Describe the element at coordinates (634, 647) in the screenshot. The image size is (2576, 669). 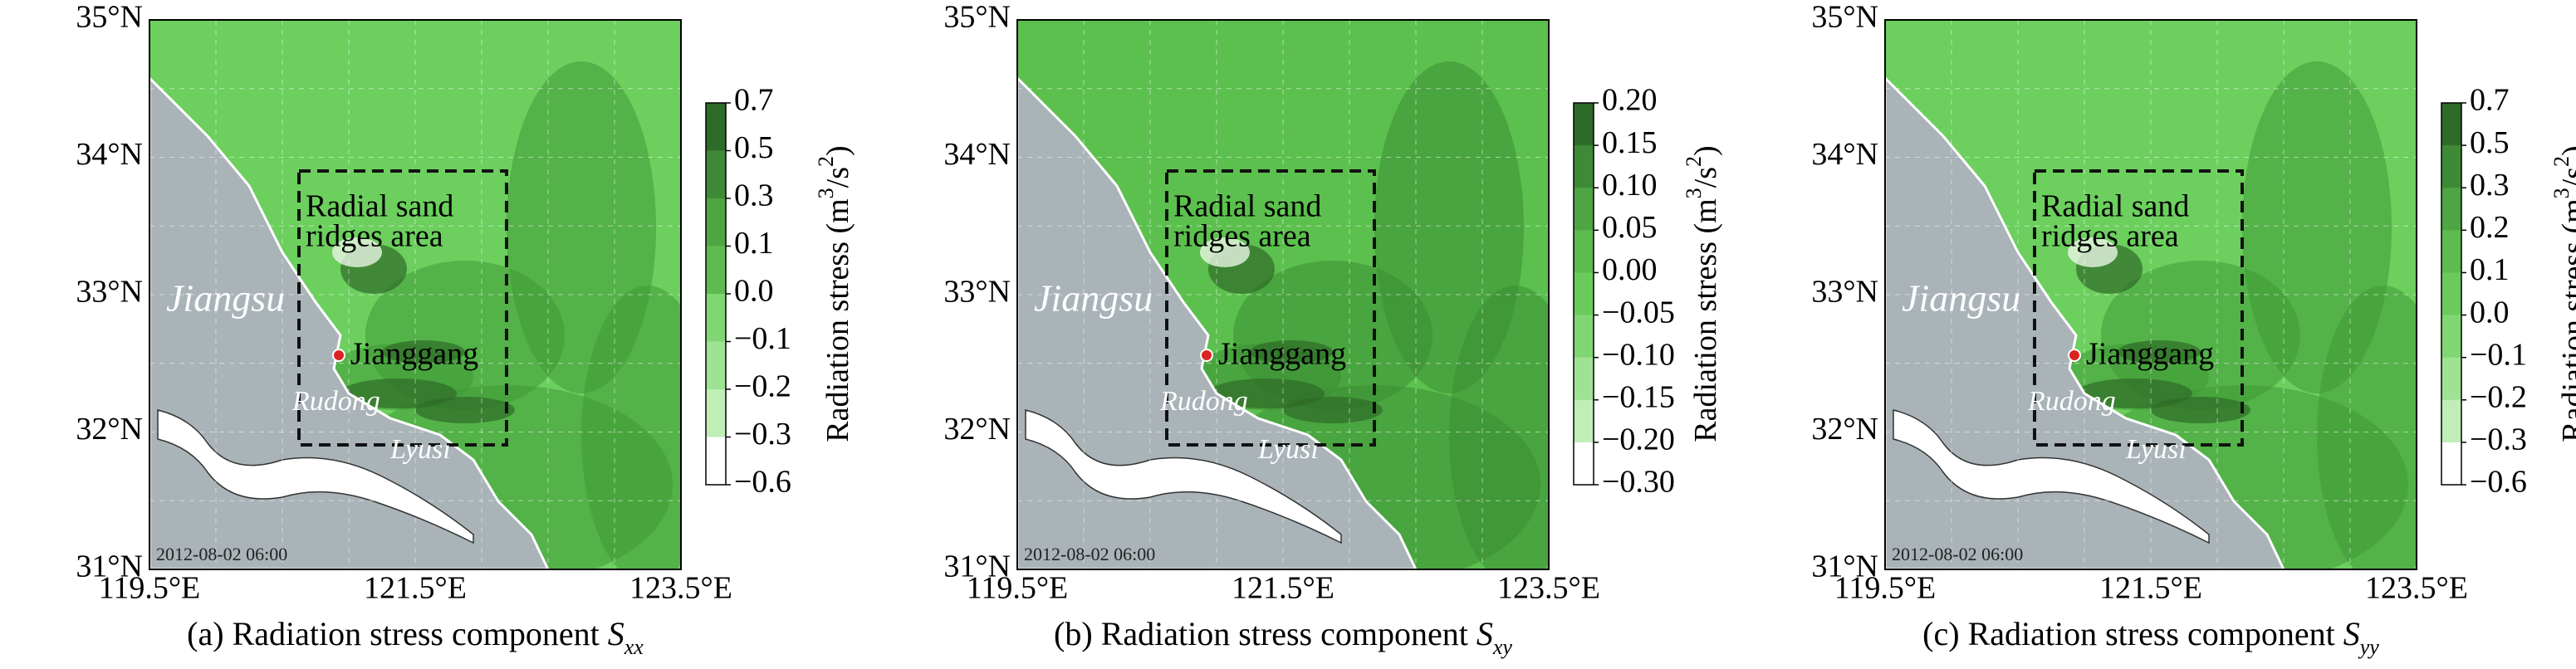
I see `caption-subscript: xx` at that location.